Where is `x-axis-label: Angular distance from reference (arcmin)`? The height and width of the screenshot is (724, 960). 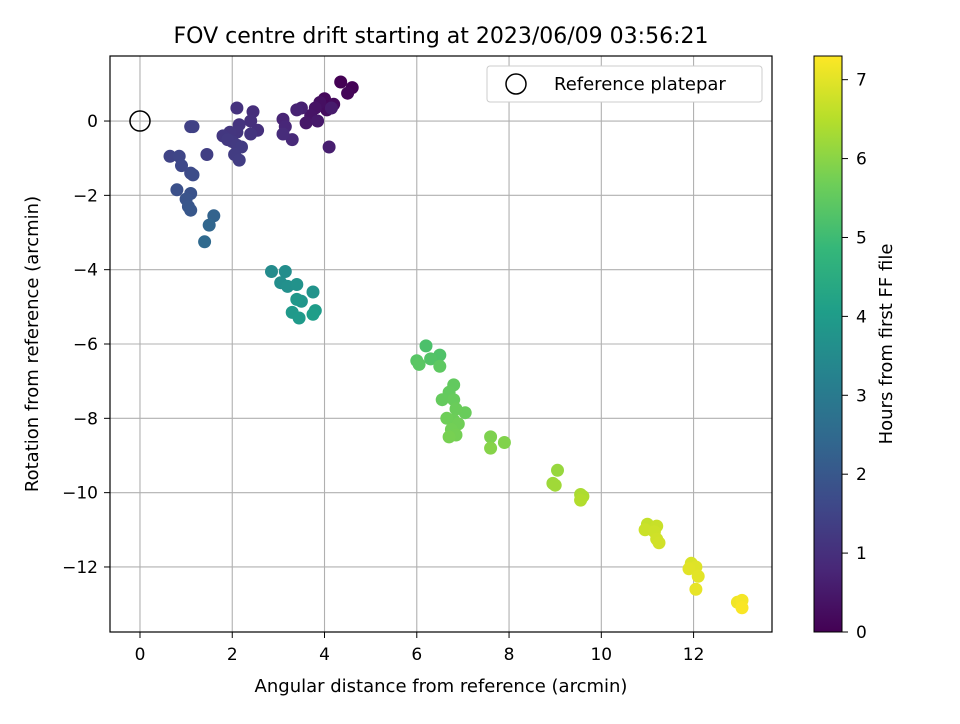 x-axis-label: Angular distance from reference (arcmin) is located at coordinates (441, 686).